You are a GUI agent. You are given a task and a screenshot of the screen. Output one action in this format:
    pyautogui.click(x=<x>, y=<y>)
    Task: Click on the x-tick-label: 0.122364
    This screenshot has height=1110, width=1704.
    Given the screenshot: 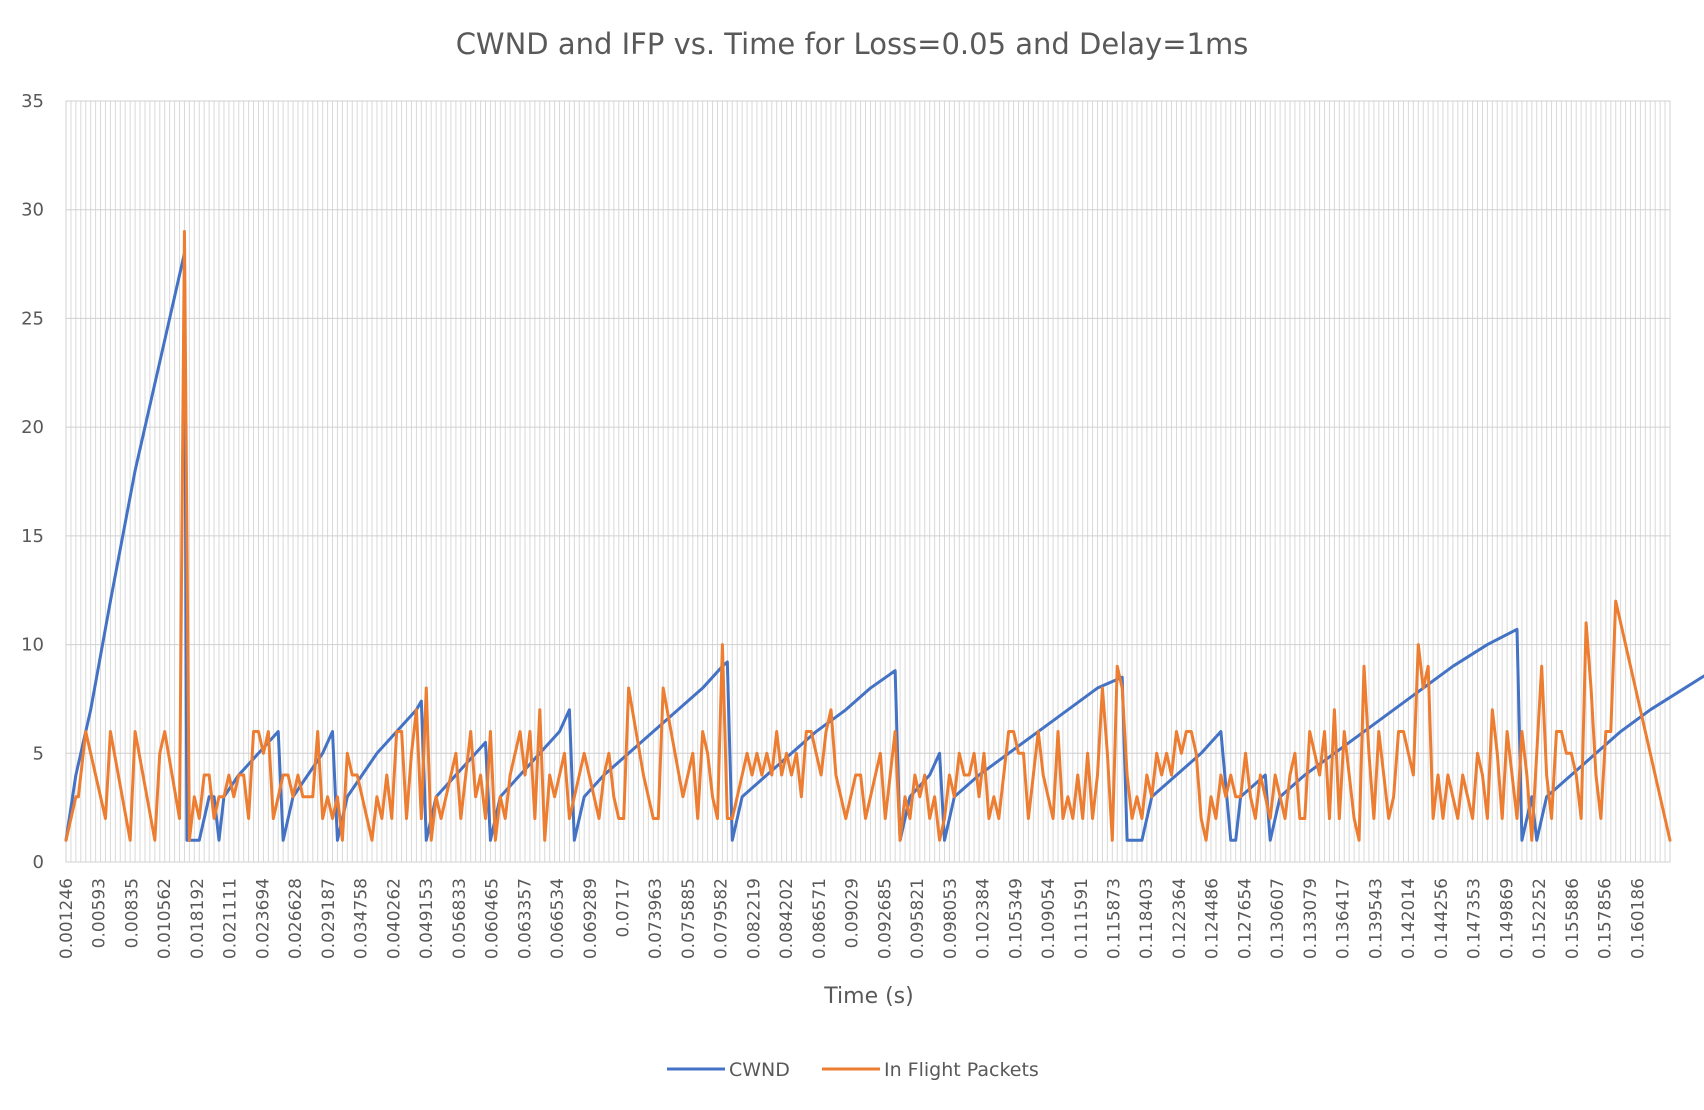 What is the action you would take?
    pyautogui.click(x=1180, y=918)
    